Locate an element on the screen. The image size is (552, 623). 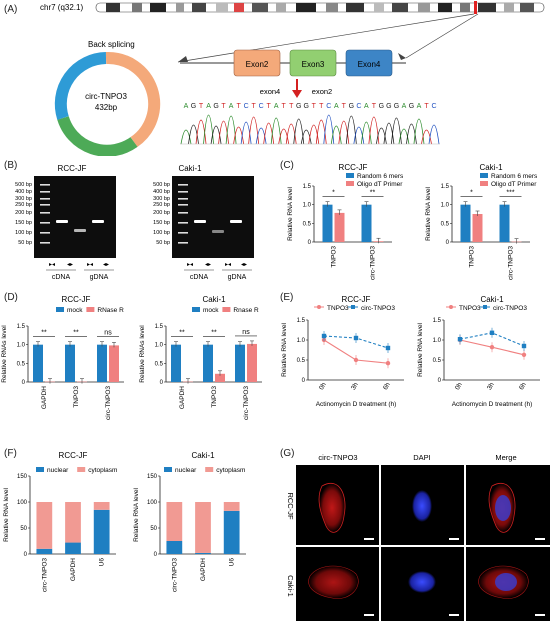
circ-segment-exon4 is located at coordinates (80, 86).